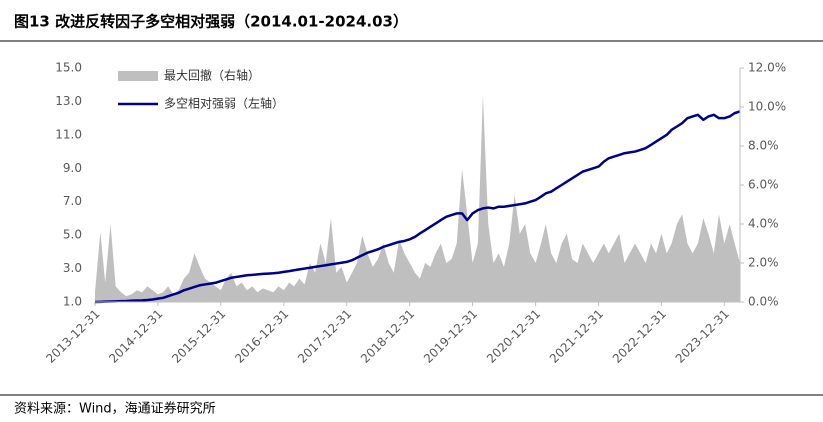 The image size is (823, 422). What do you see at coordinates (513, 336) in the screenshot?
I see `x-tick-label: 2020-12-31` at bounding box center [513, 336].